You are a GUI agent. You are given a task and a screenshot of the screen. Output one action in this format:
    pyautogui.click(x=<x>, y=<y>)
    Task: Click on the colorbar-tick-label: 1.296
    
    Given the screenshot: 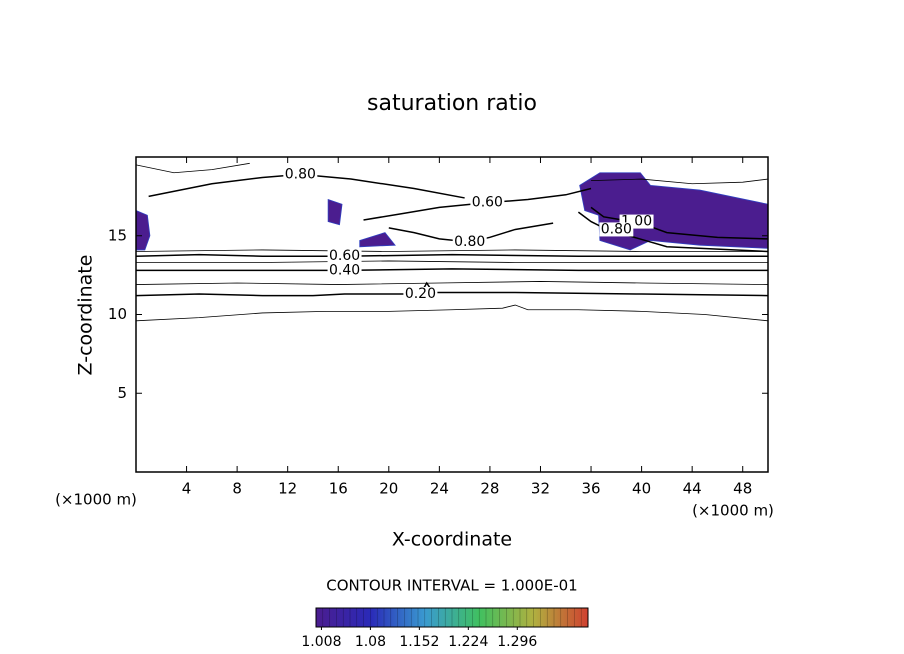 What is the action you would take?
    pyautogui.click(x=517, y=642)
    